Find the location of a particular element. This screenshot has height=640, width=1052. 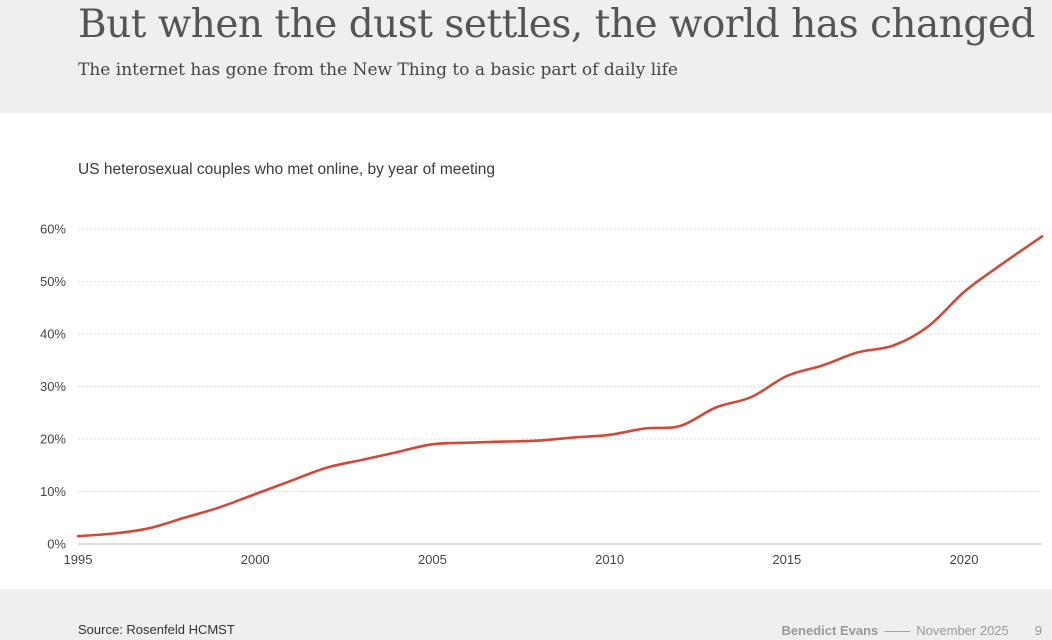

credit-line: Benedict Evans —— November 2025 9 is located at coordinates (911, 630).